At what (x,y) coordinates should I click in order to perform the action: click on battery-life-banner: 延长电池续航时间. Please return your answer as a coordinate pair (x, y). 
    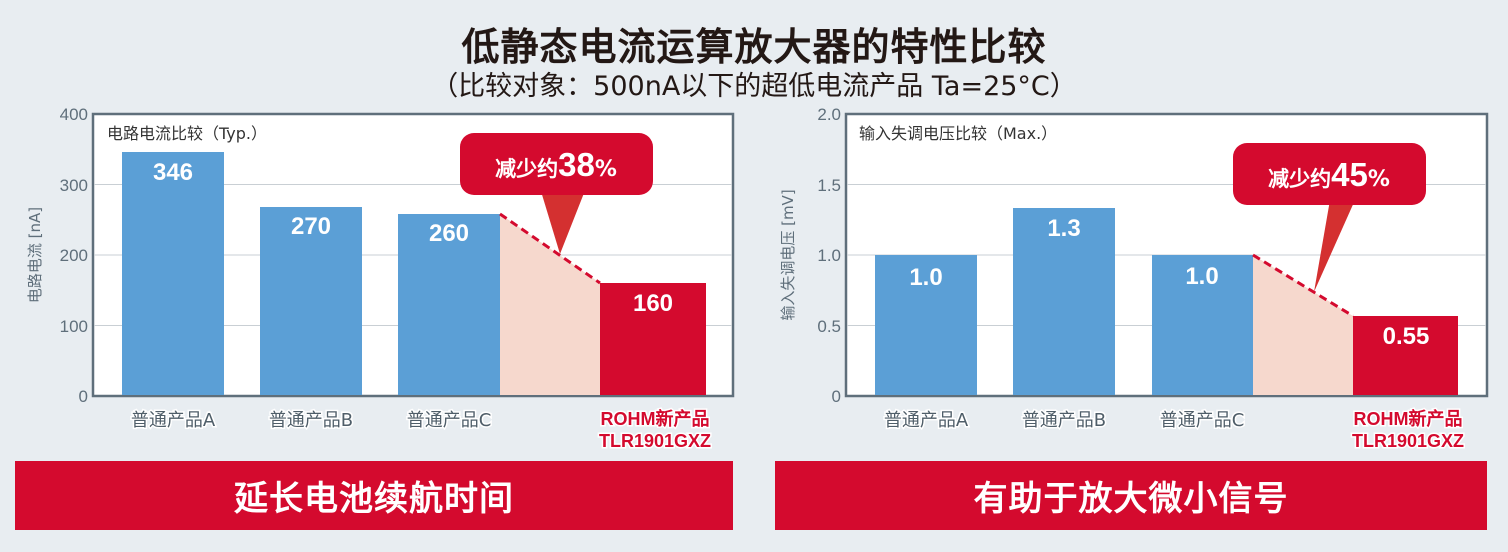
    Looking at the image, I should click on (374, 495).